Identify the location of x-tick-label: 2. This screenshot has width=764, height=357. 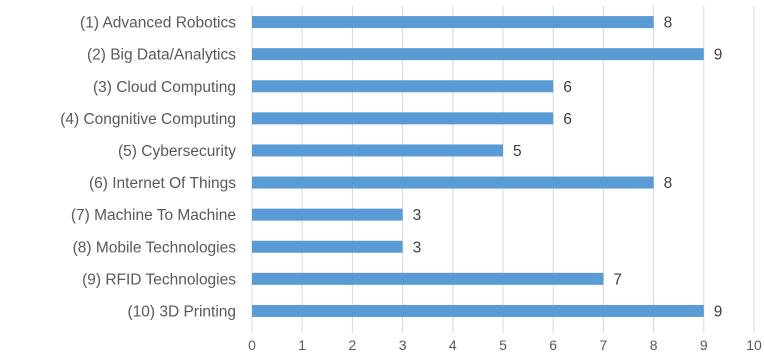
(353, 345).